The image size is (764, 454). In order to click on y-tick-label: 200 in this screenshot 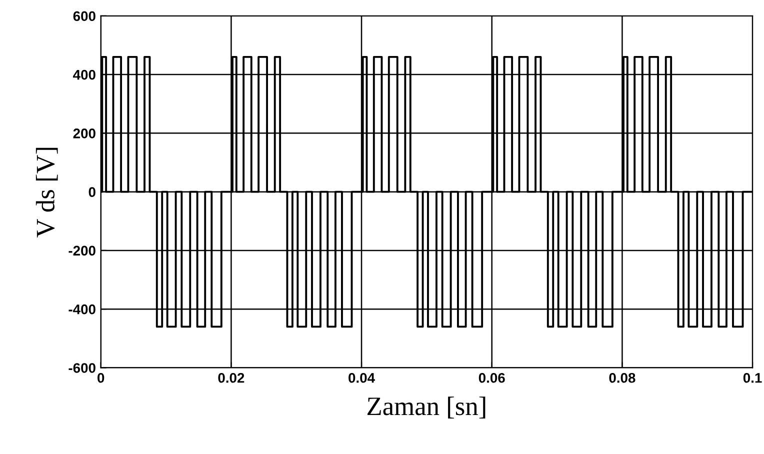, I will do `click(84, 133)`.